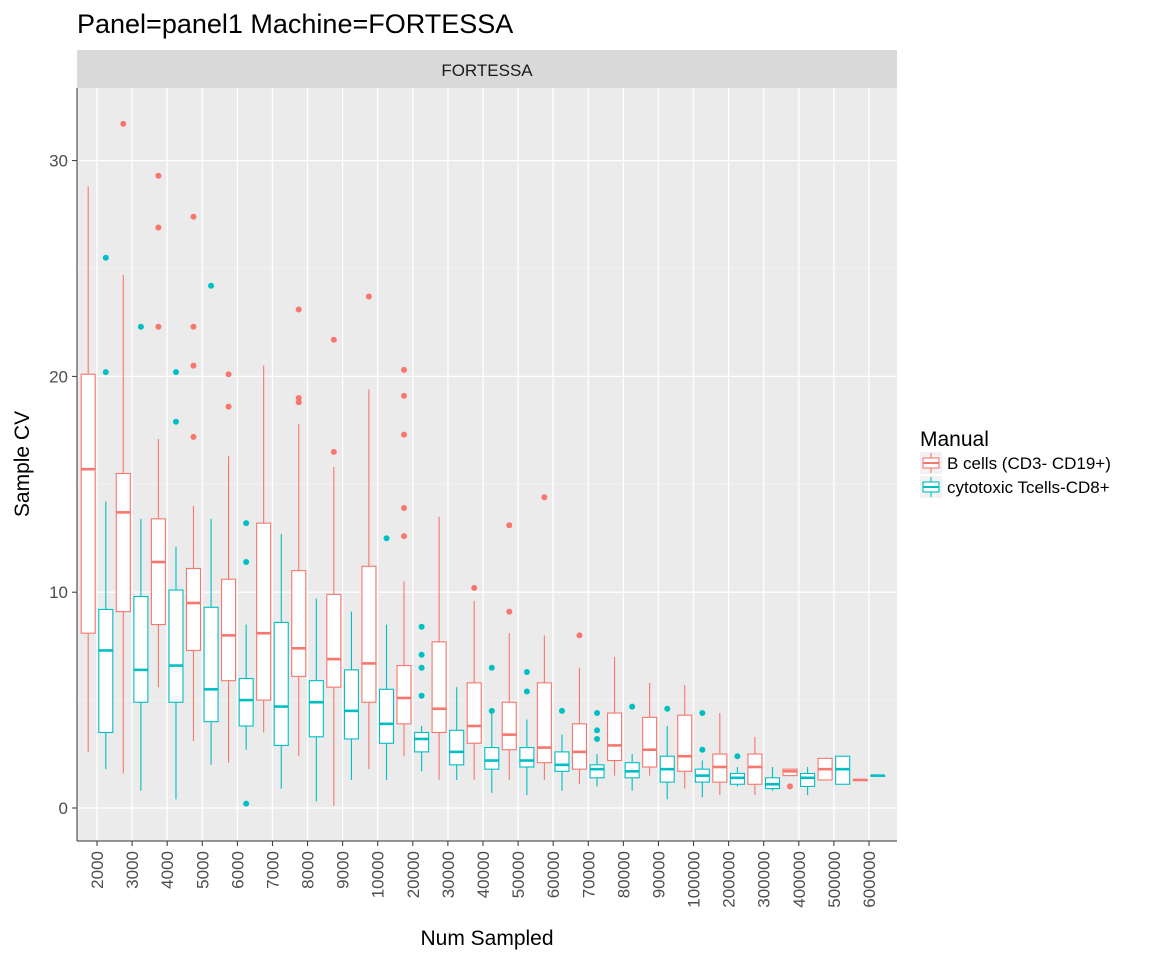  What do you see at coordinates (132, 870) in the screenshot?
I see `x-tick-label: 3000` at bounding box center [132, 870].